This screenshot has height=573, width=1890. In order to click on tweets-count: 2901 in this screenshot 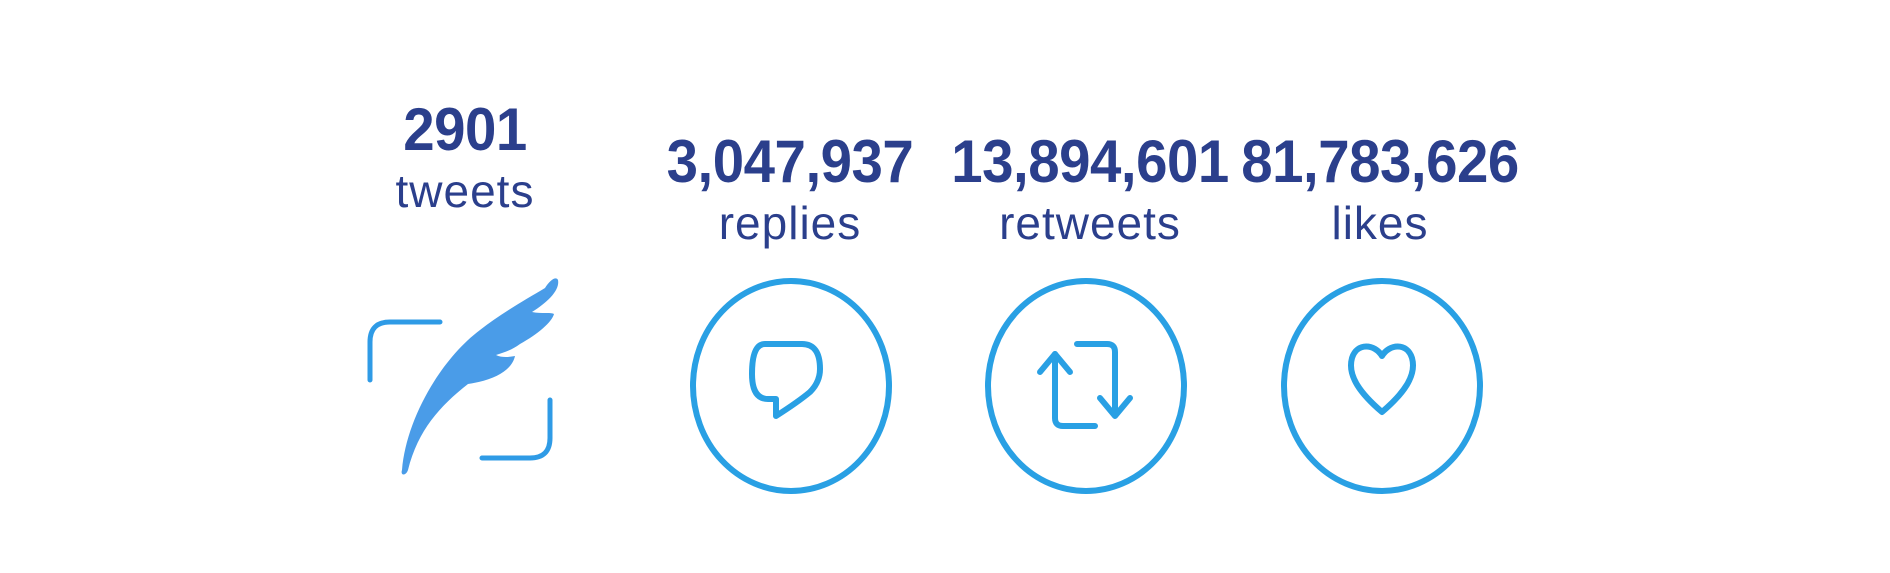, I will do `click(465, 129)`.